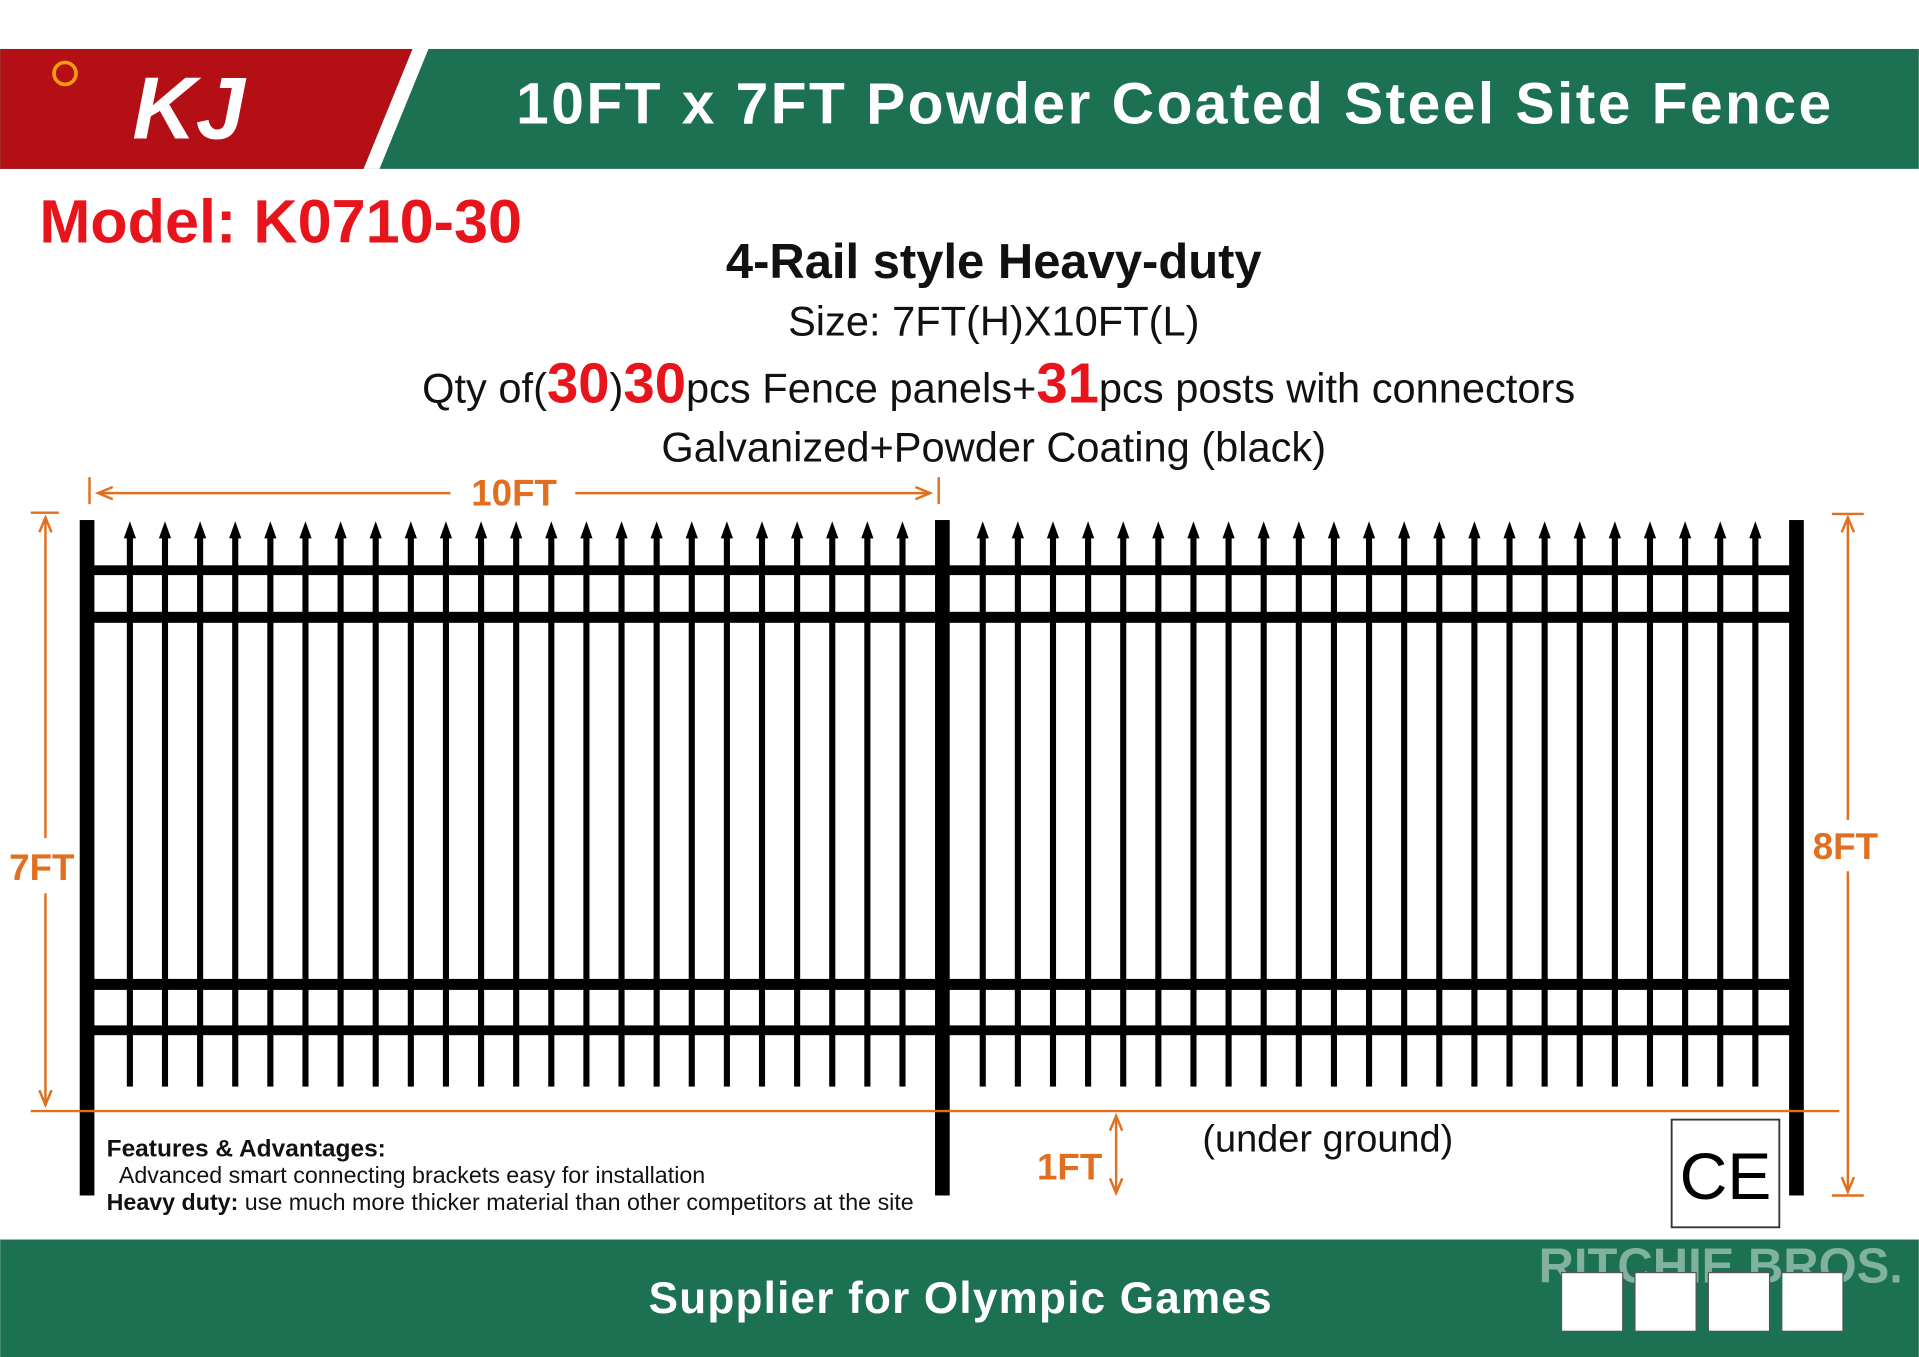 The width and height of the screenshot is (1919, 1357). I want to click on ce-box, so click(1725, 1173).